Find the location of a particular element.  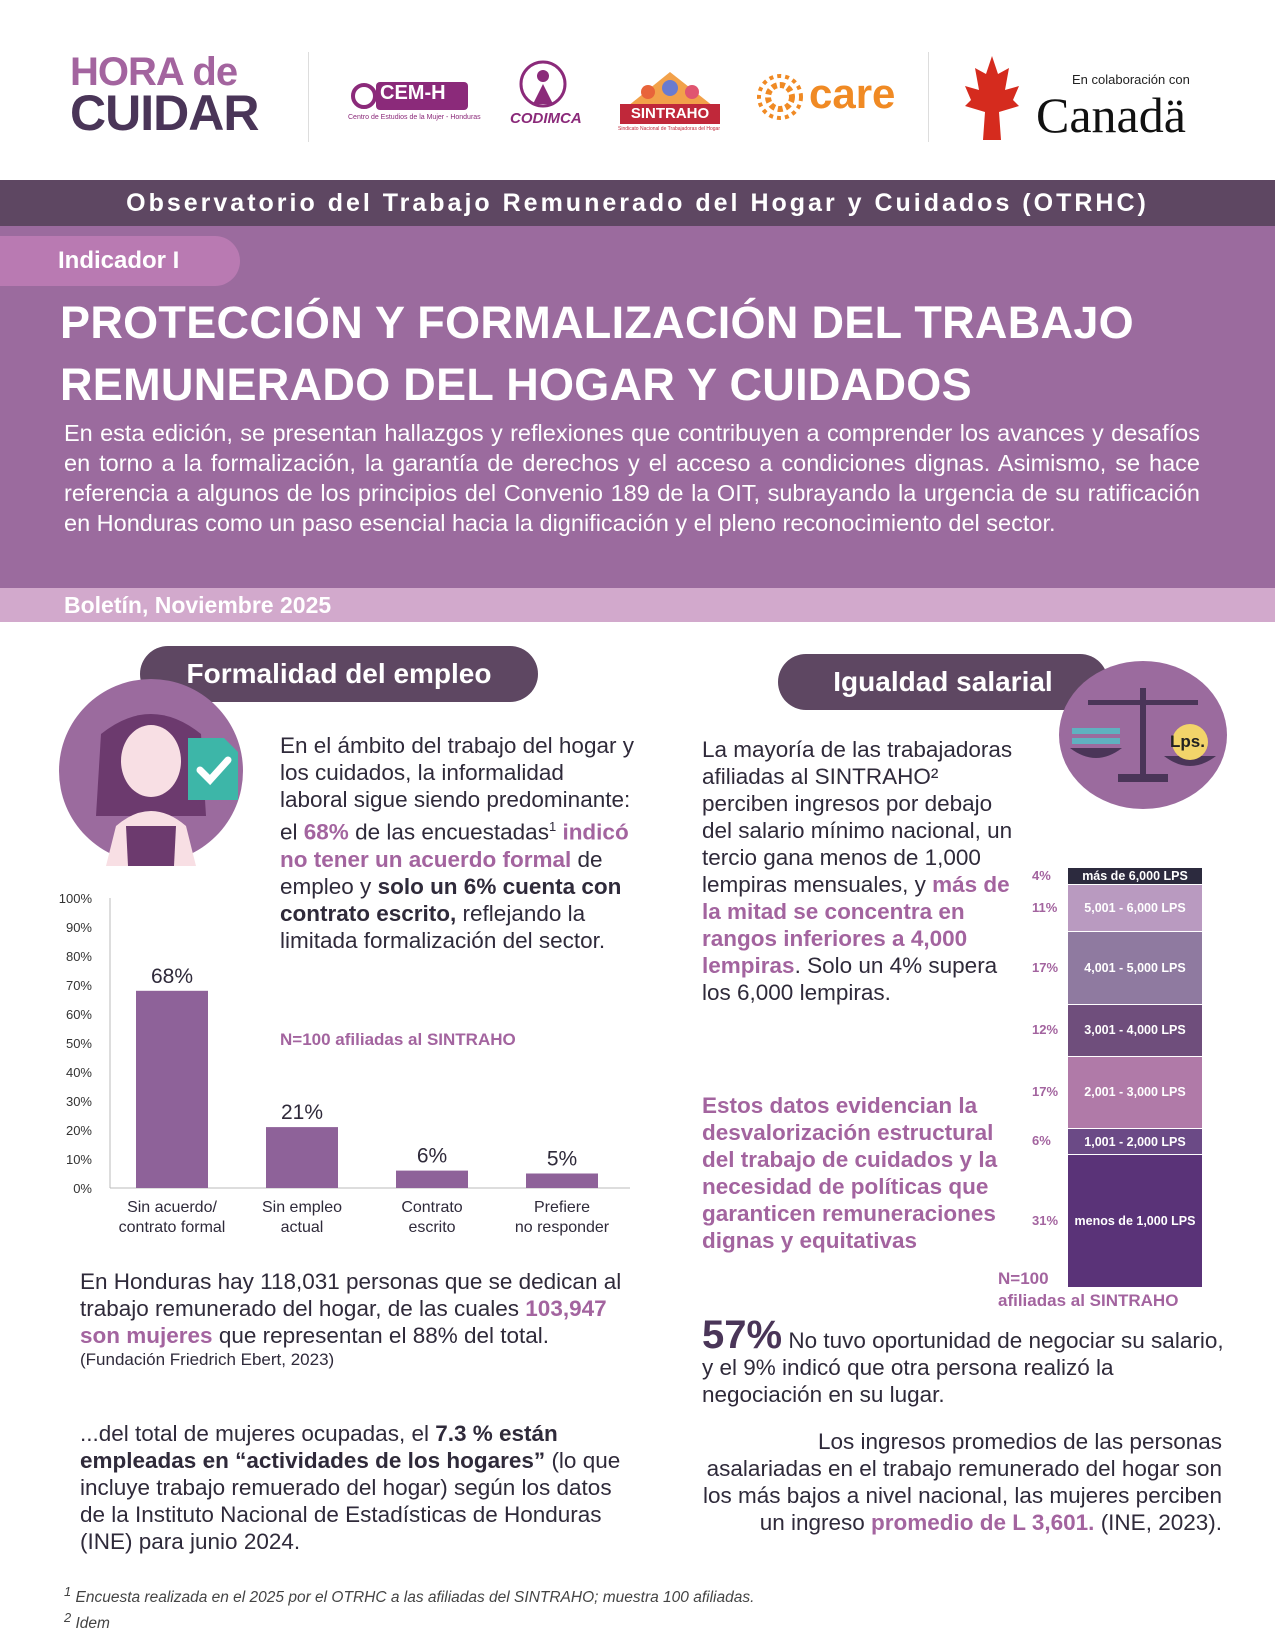

footnote-num: 2 is located at coordinates (68, 1617).